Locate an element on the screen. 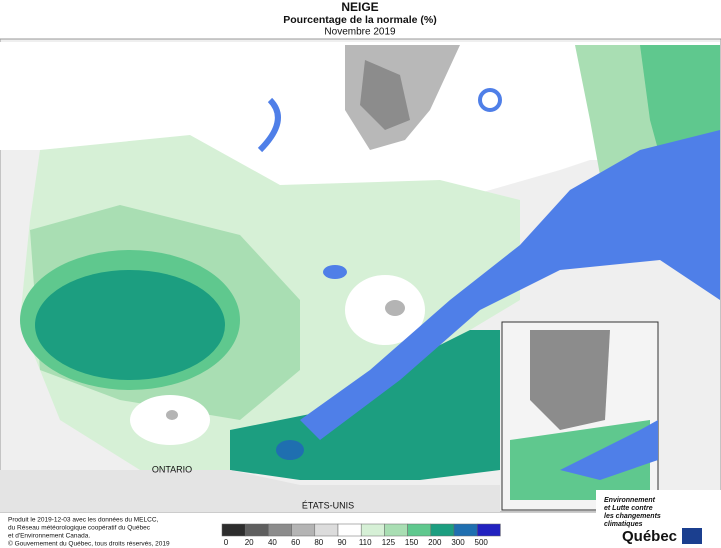 The image size is (721, 548). inset-gray is located at coordinates (570, 380).